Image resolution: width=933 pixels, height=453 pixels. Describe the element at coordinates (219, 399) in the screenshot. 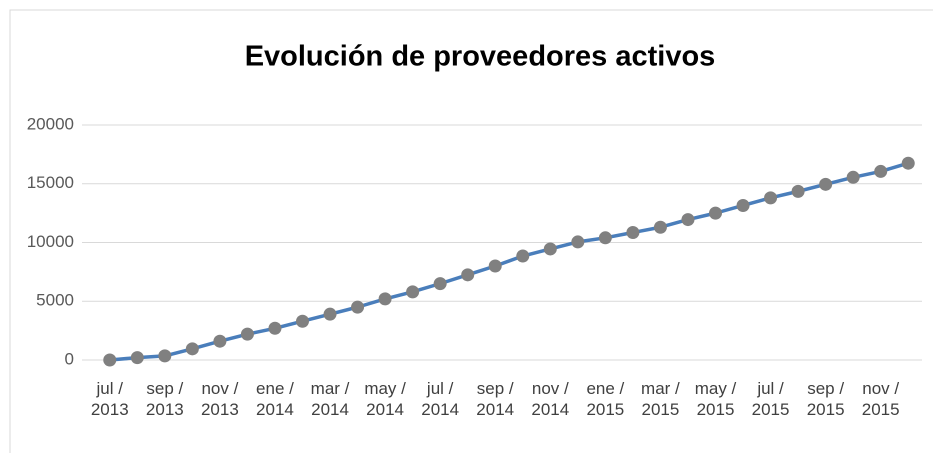

I see `x-tick-label: nov / 2013` at that location.